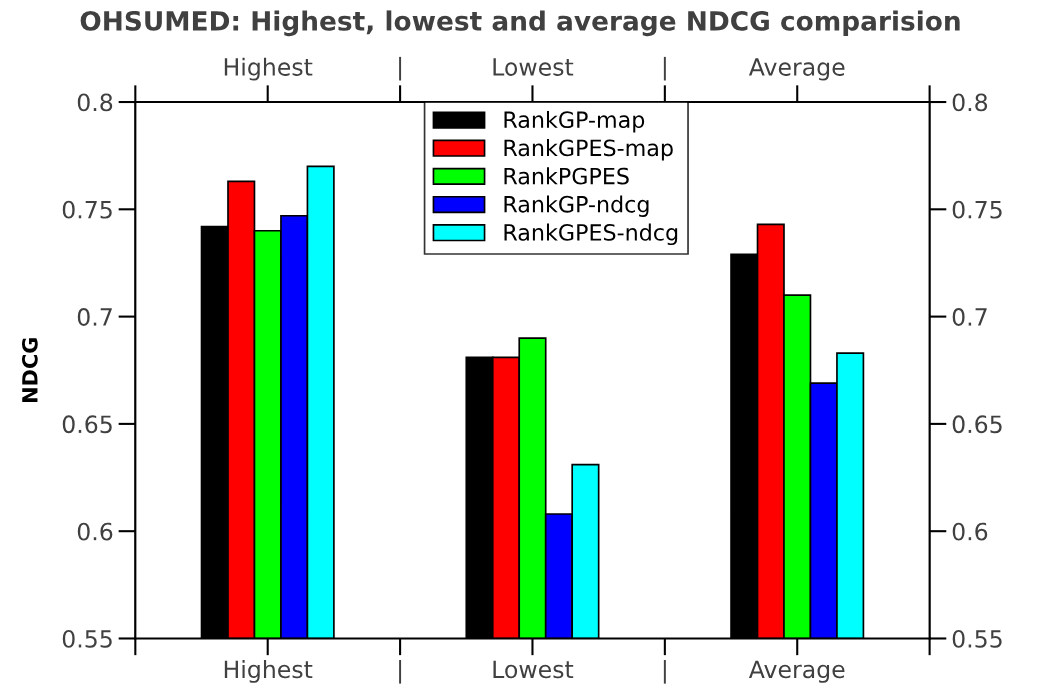 The height and width of the screenshot is (694, 1041). What do you see at coordinates (796, 671) in the screenshot?
I see `x-tick-label: Average` at bounding box center [796, 671].